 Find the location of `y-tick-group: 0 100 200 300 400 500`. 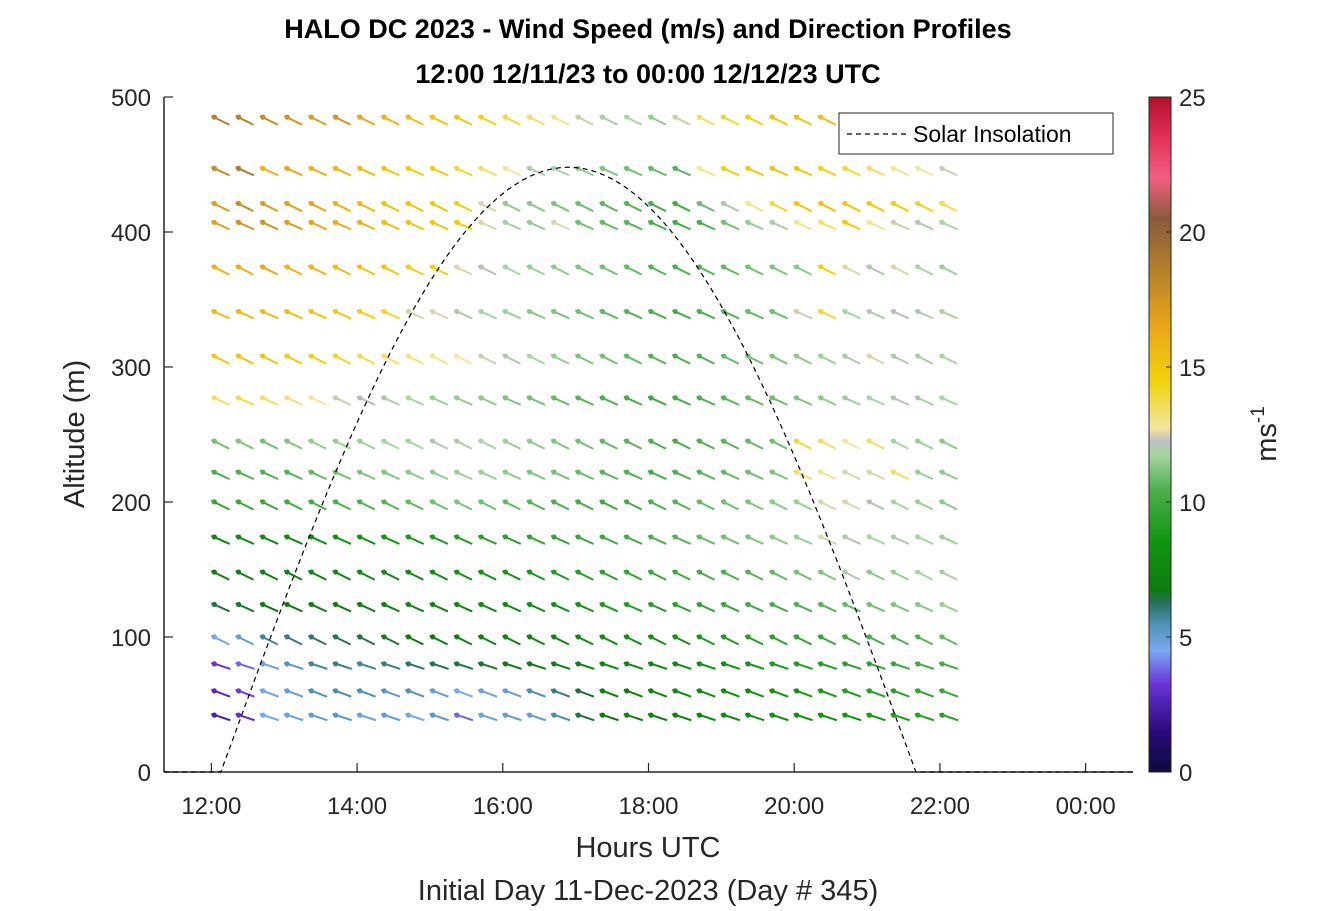

y-tick-group: 0 100 200 300 400 500 is located at coordinates (142, 436).